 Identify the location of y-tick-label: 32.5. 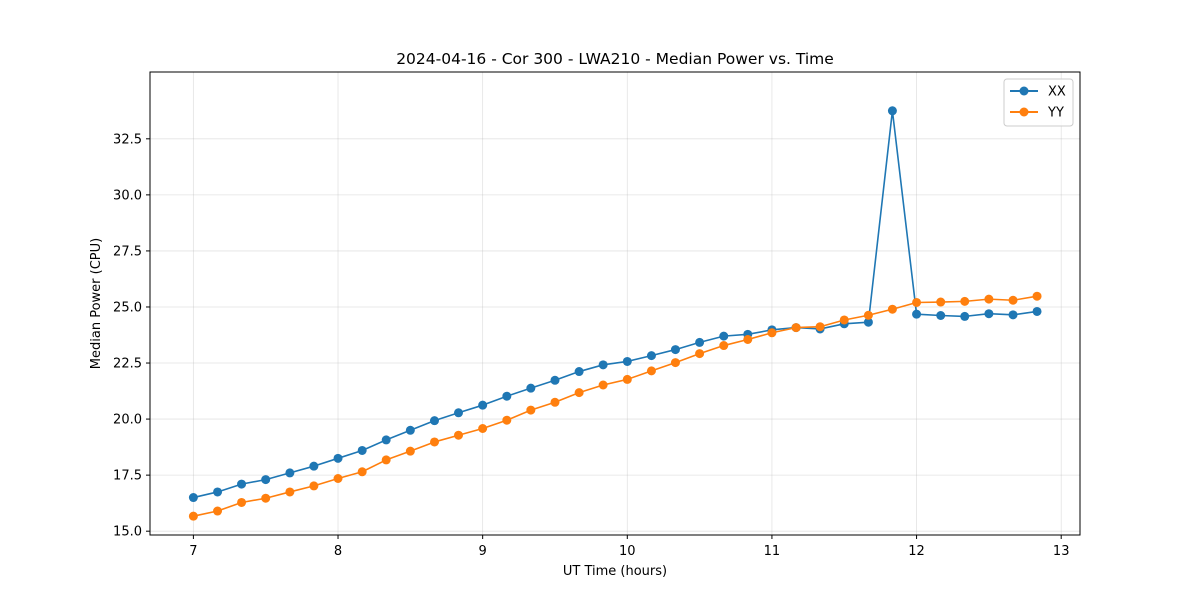
(127, 139).